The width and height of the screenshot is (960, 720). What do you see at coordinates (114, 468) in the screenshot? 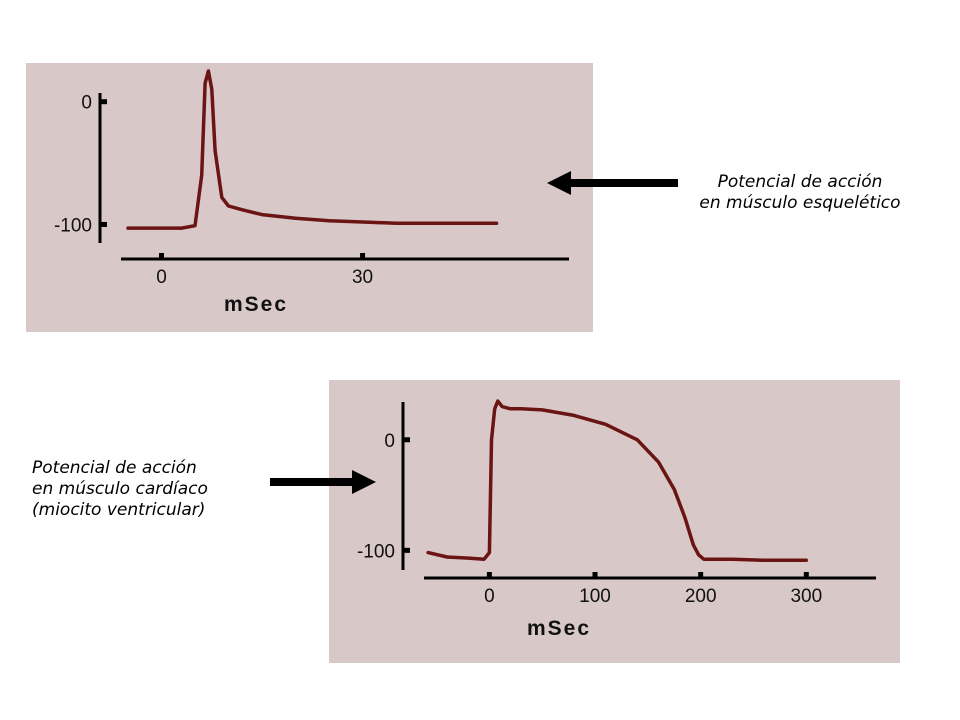
I see `cardiac-caption-line-1: Potencial de acción` at bounding box center [114, 468].